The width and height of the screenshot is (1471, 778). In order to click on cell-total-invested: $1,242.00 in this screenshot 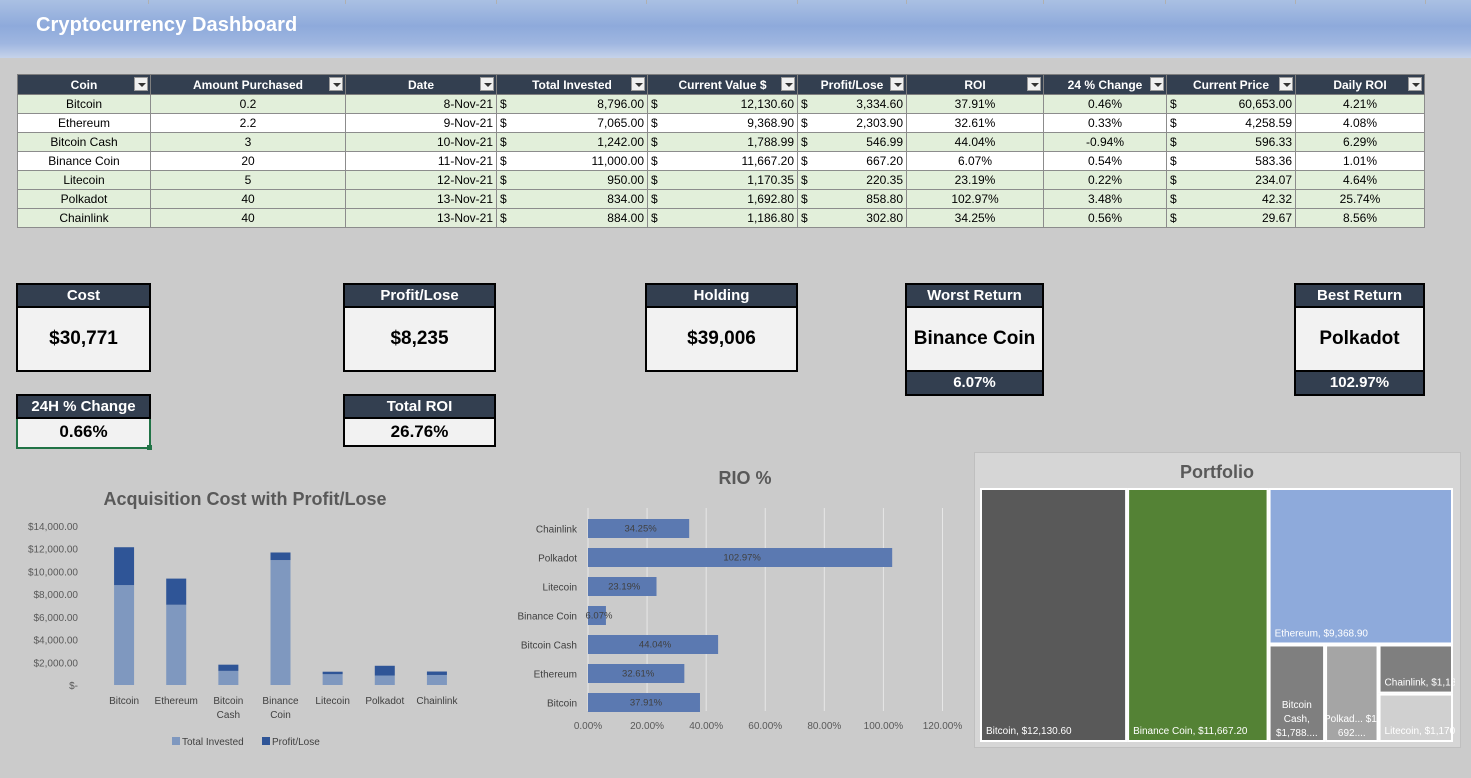, I will do `click(572, 142)`.